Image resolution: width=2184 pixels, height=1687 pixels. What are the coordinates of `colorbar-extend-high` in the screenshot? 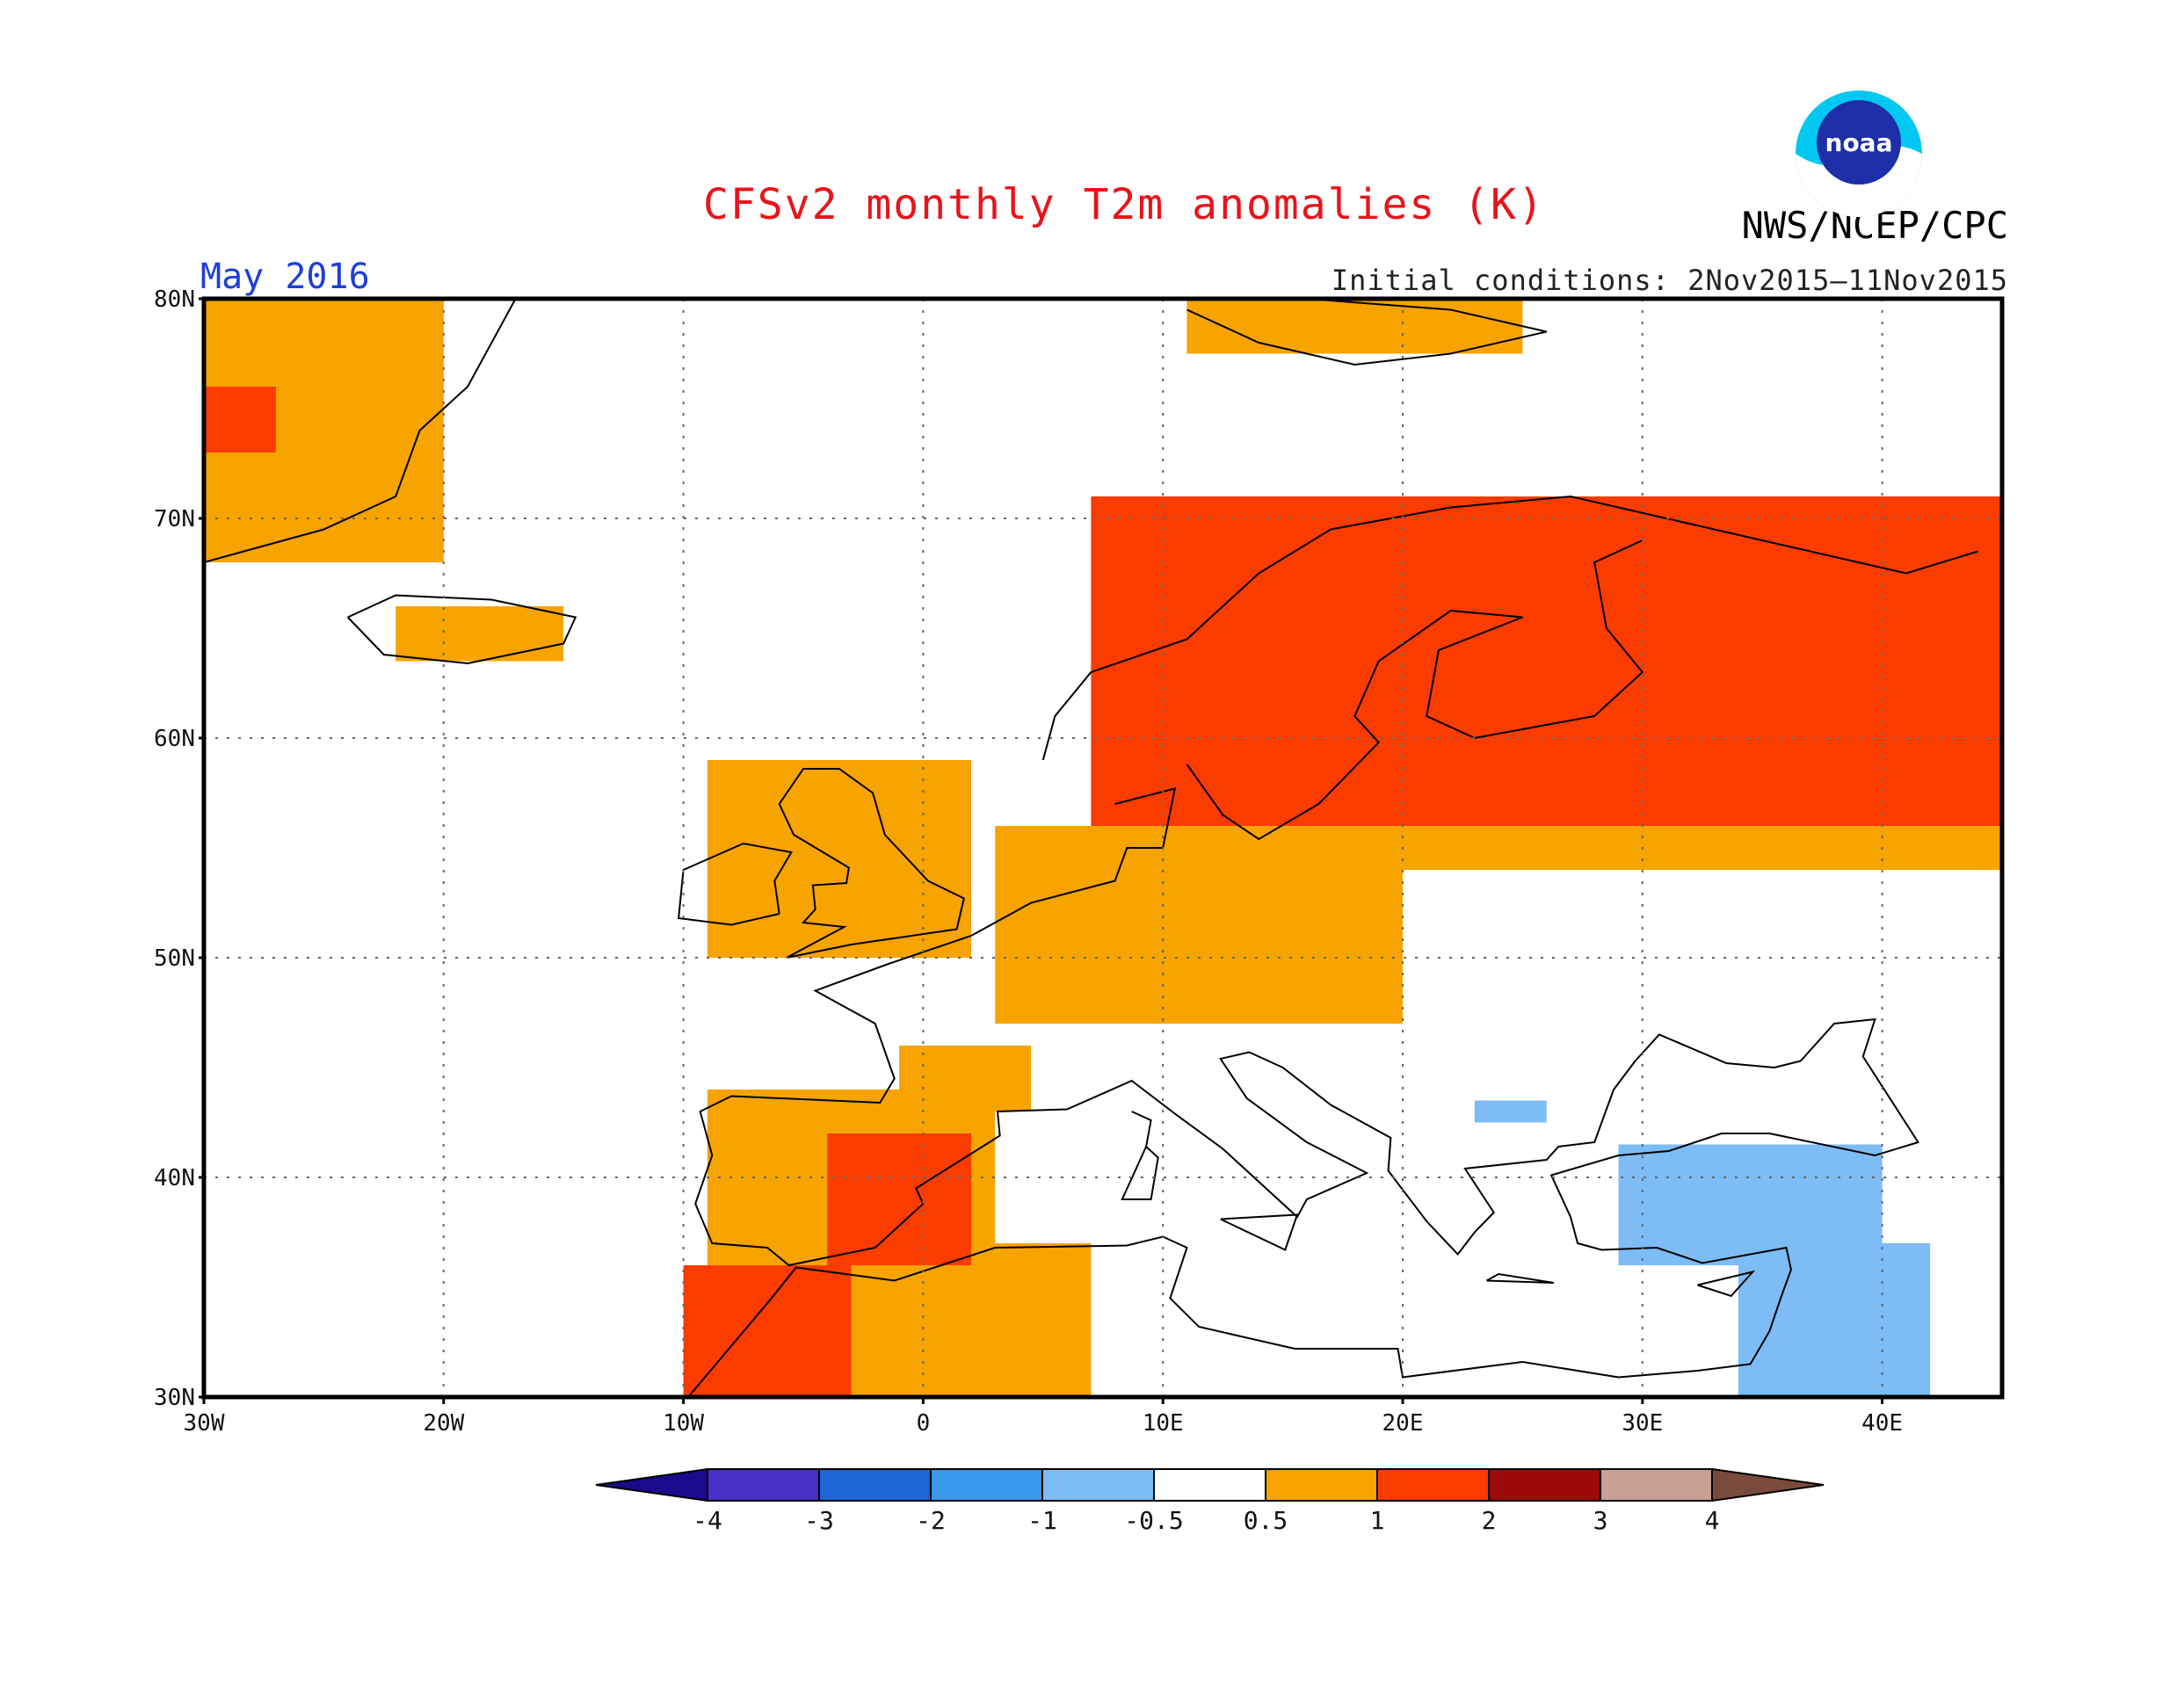 It's located at (1768, 1484).